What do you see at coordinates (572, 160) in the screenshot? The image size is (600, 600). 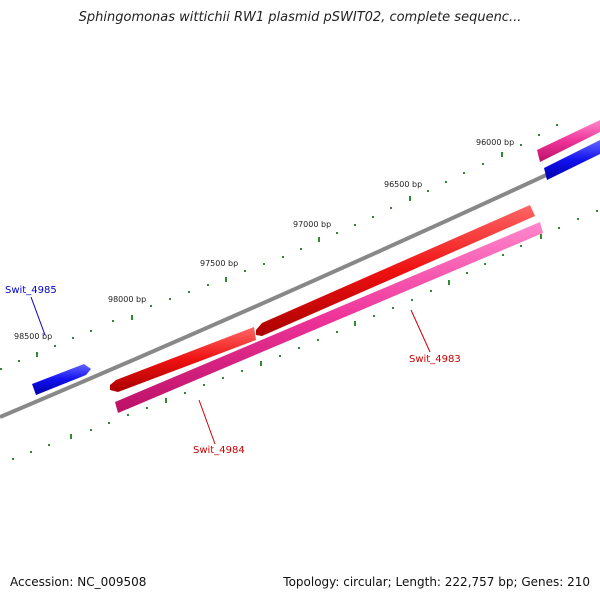 I see `feature-top-right-blue` at bounding box center [572, 160].